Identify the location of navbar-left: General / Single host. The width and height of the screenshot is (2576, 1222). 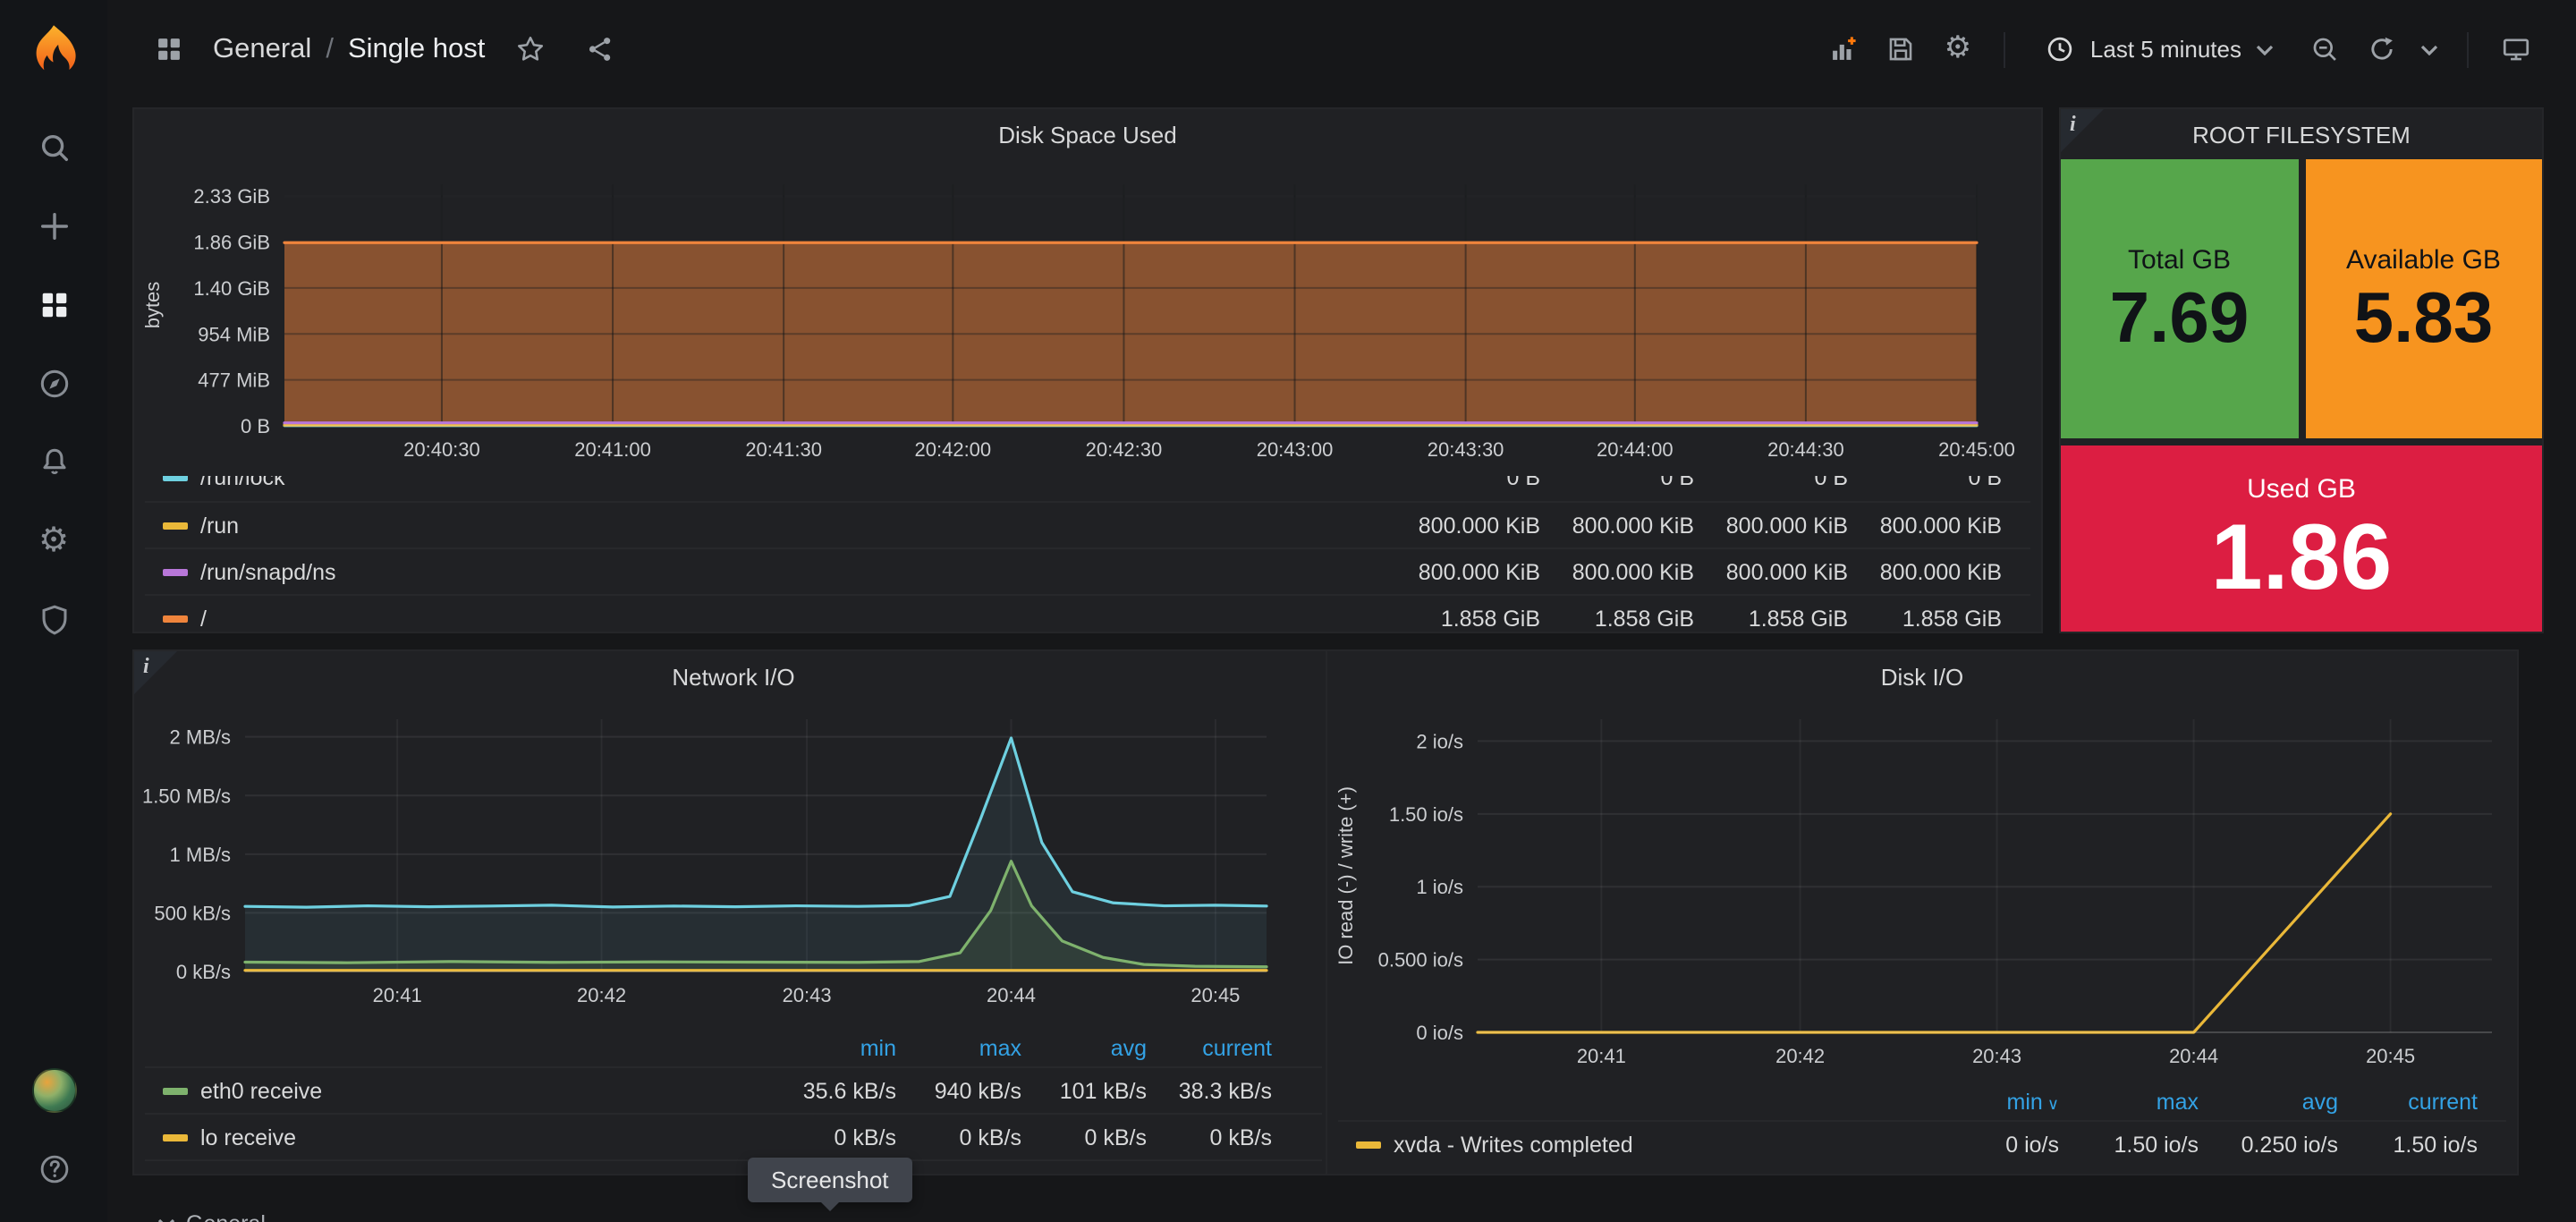
(383, 49).